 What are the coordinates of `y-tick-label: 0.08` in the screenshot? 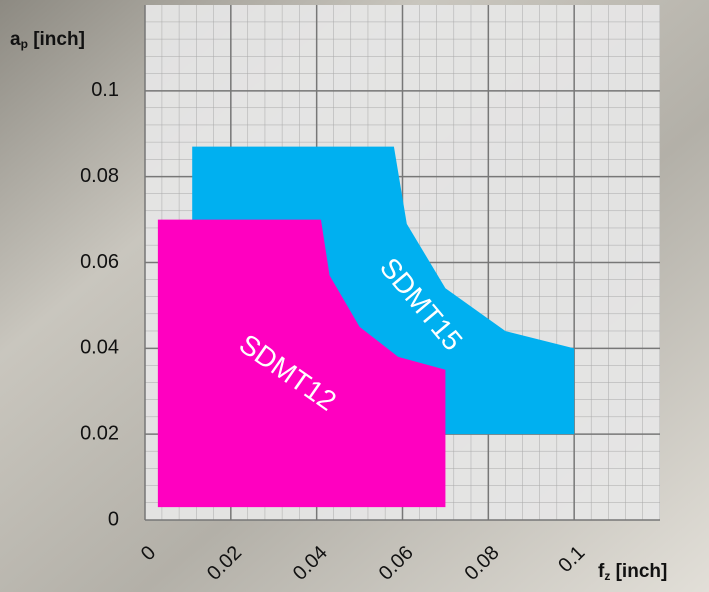 It's located at (99, 176).